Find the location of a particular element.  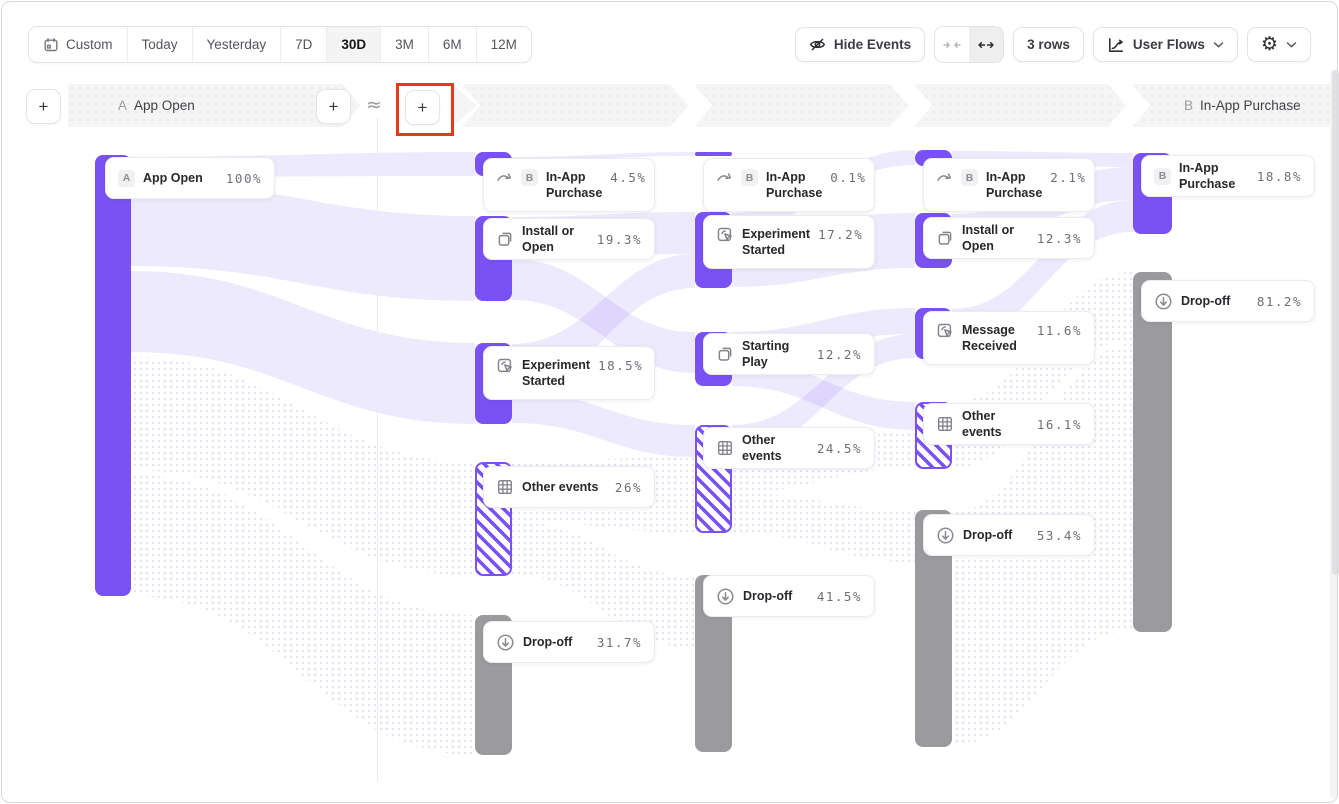

date-range-selector: Custom Today Yesterday 7D 30D 3M 6M 12M is located at coordinates (280, 44).